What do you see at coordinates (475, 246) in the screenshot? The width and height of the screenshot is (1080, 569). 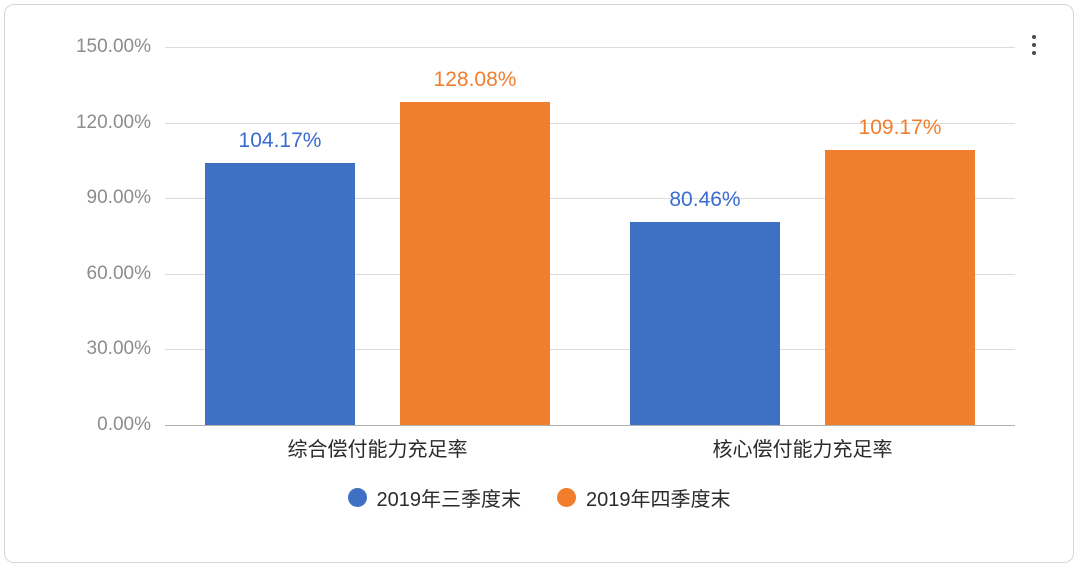 I see `bar-series-1-category-0: 128.08%` at bounding box center [475, 246].